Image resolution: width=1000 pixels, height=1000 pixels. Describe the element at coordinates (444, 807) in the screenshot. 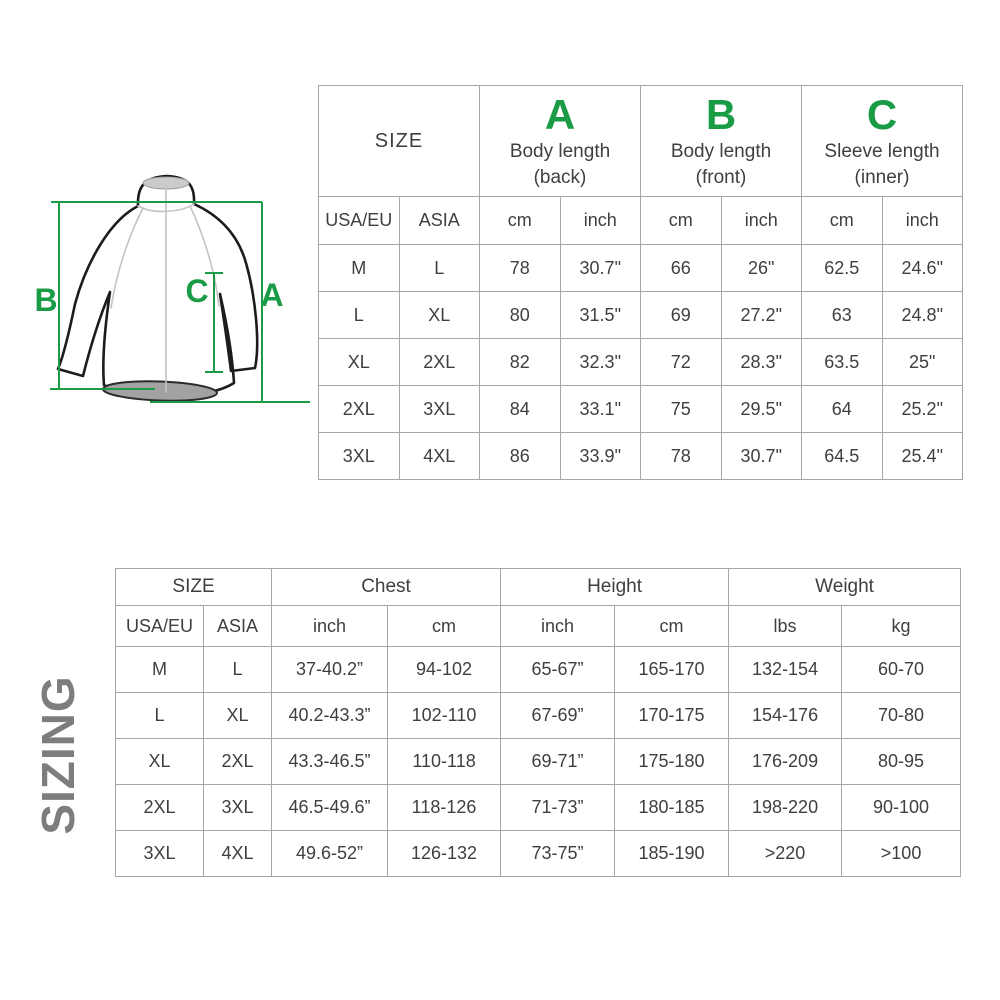

I see `table-cell: 118-126` at that location.